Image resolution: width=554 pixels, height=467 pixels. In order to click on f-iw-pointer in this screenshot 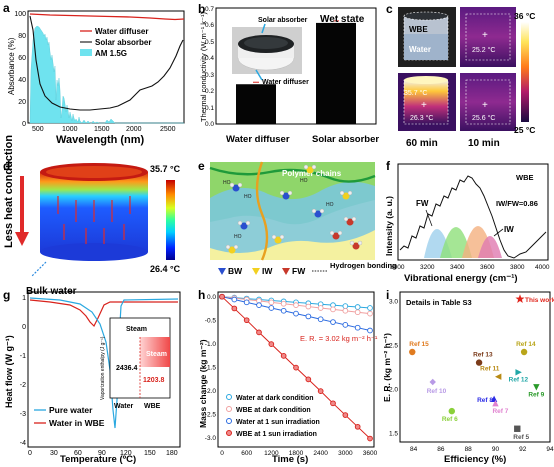, I will do `click(498, 232)`.